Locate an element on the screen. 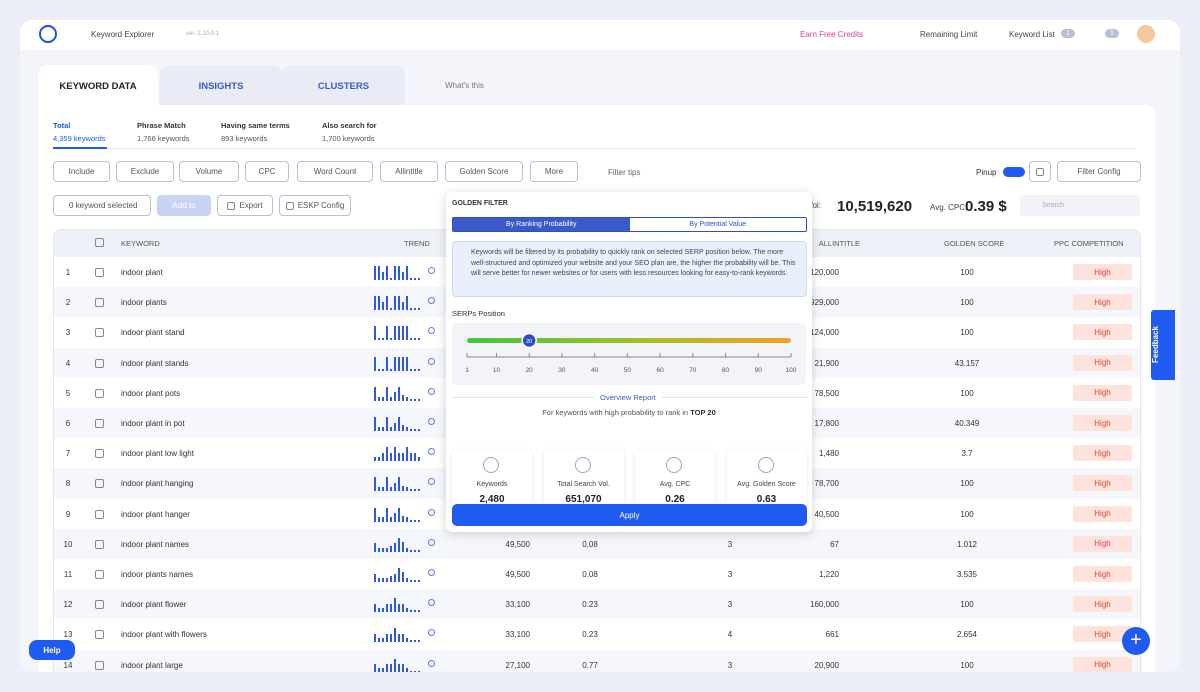  filter-button: Allintitle is located at coordinates (409, 171).